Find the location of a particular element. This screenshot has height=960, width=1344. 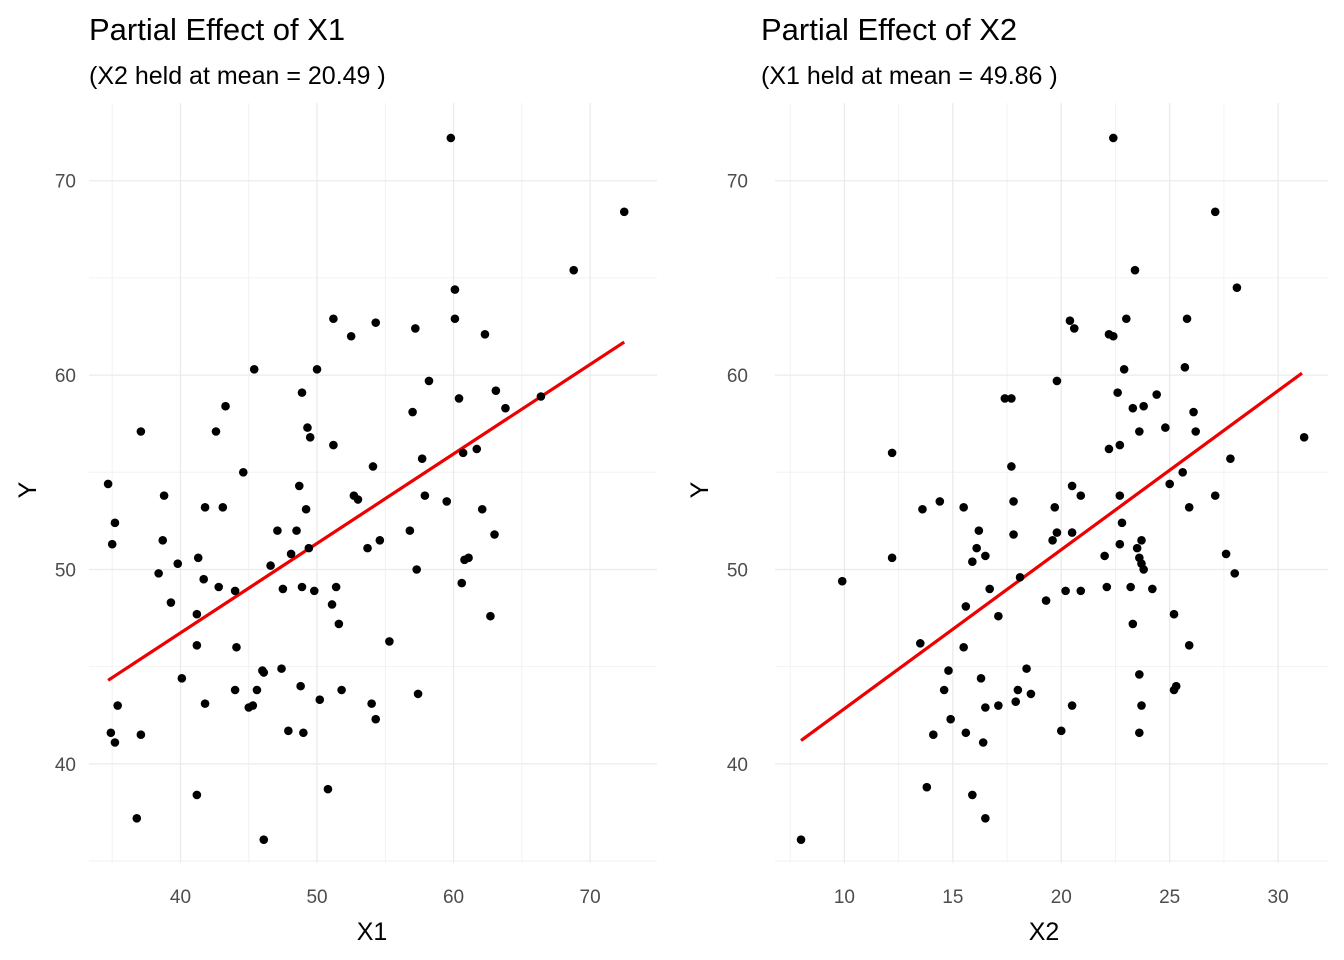

panel-title: Partial Effect of X2 is located at coordinates (889, 29).